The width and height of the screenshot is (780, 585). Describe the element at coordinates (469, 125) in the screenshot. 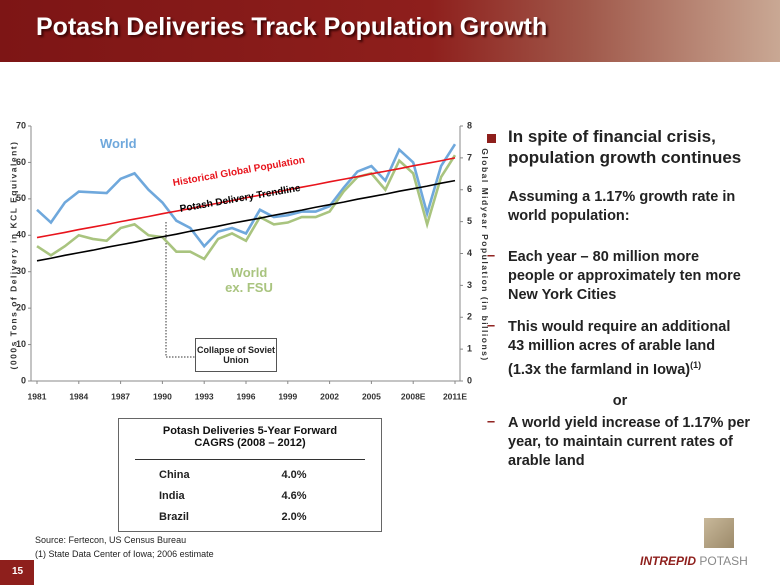

I see `y2-tick-label: 8` at that location.